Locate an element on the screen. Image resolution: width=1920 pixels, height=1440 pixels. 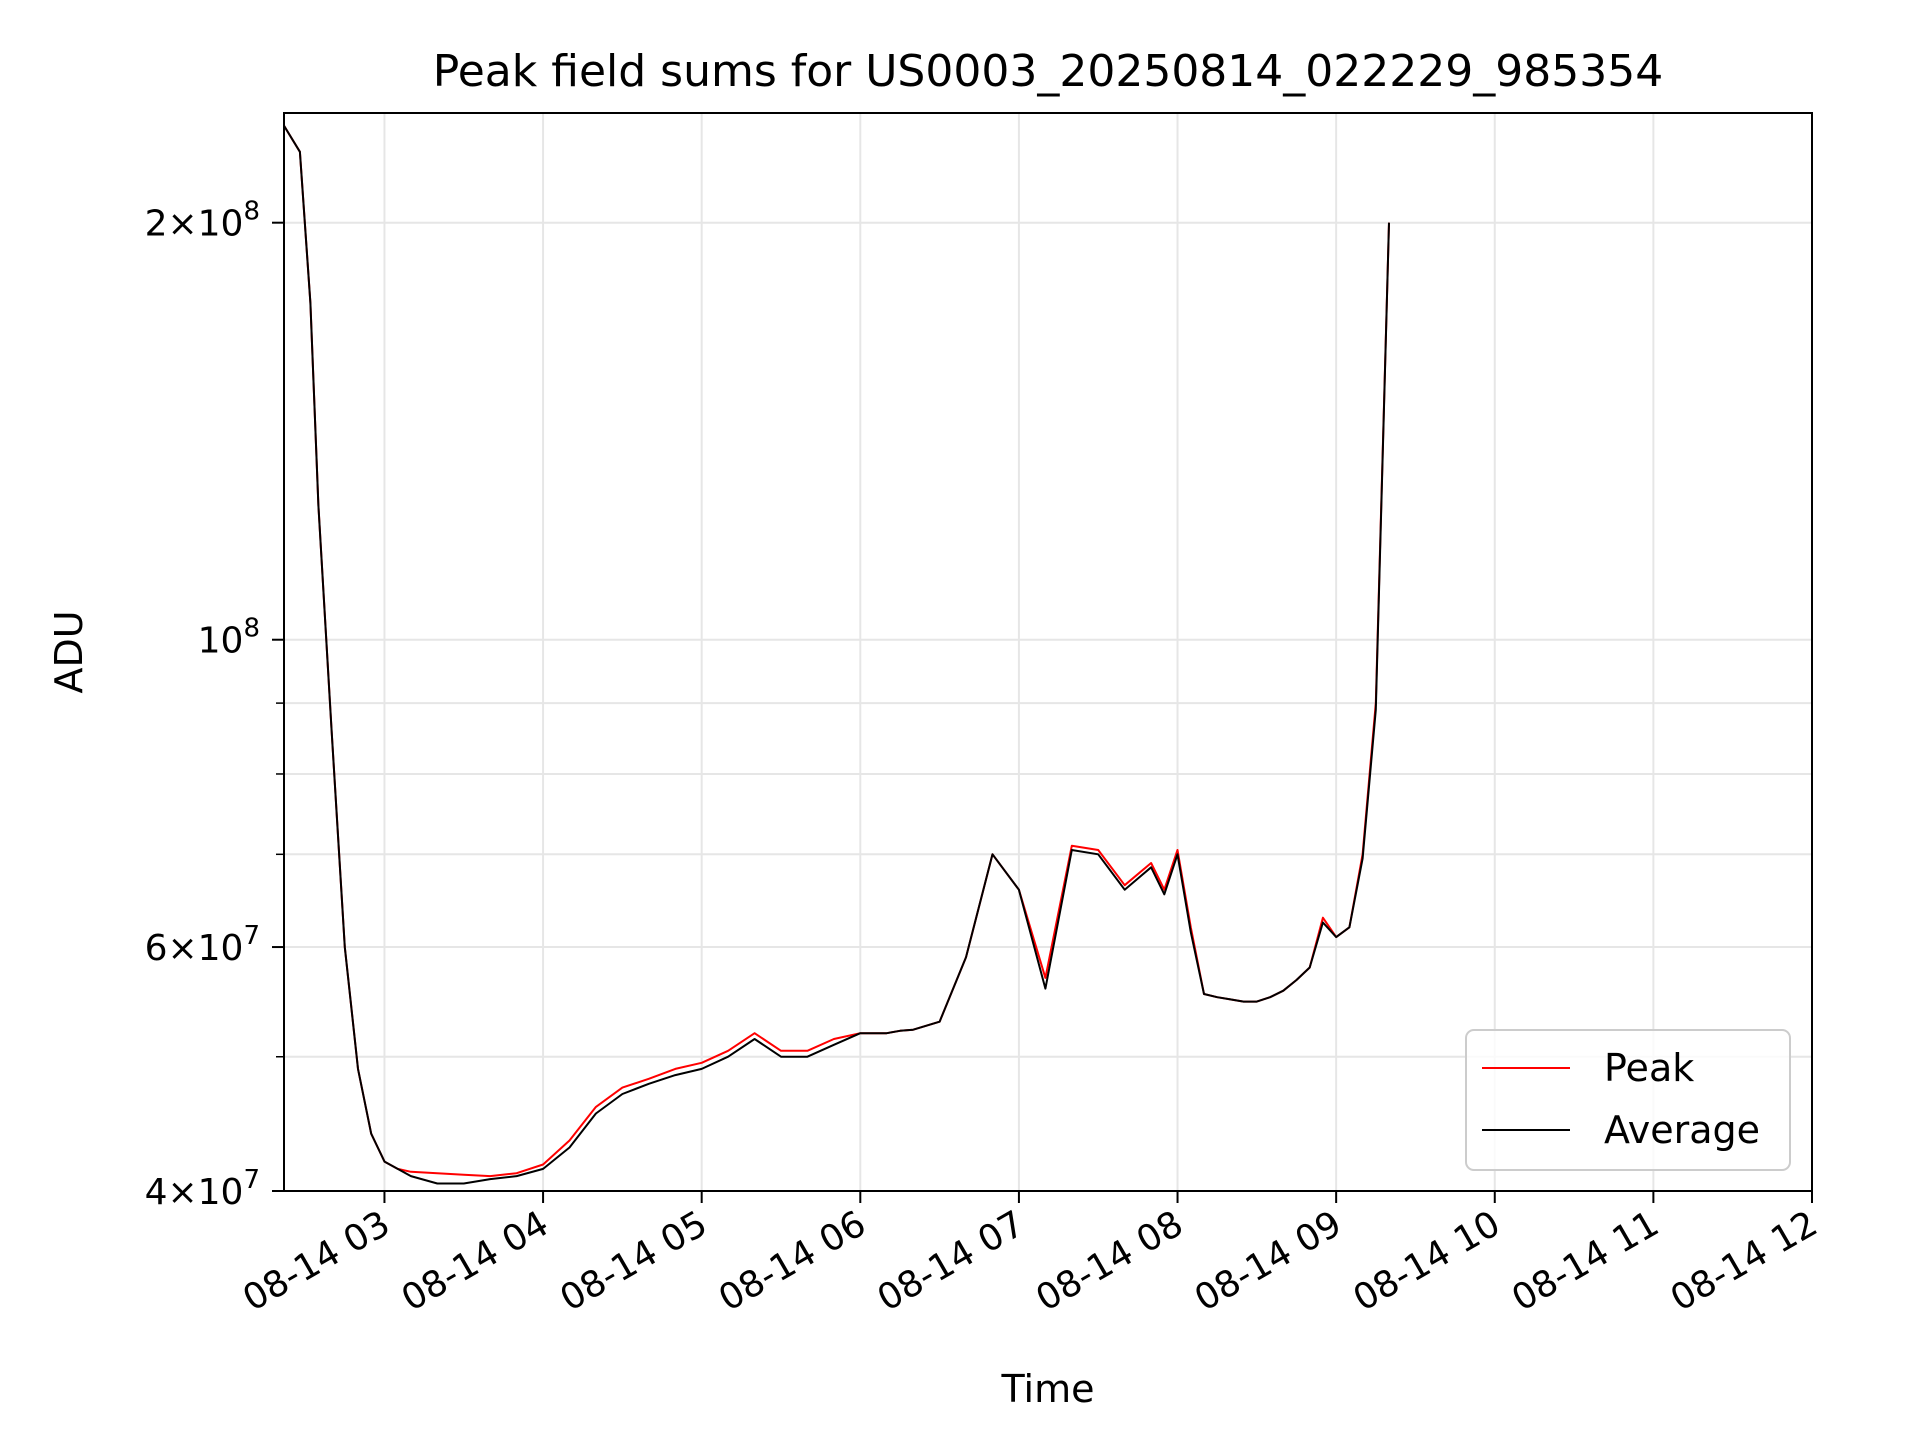
y-tick-label: 6×107 is located at coordinates (202, 945).